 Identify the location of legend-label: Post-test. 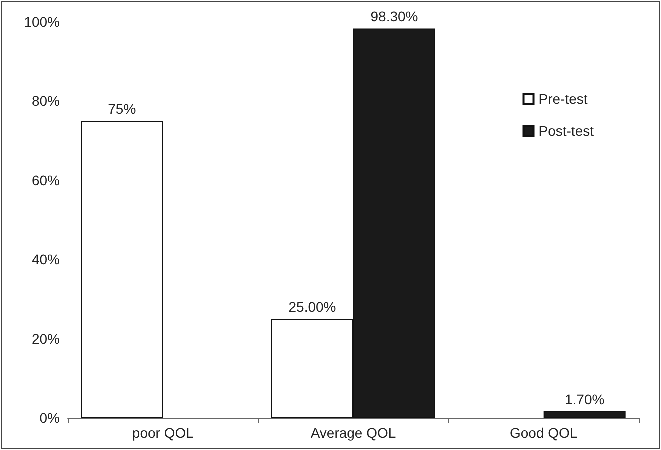
(566, 131).